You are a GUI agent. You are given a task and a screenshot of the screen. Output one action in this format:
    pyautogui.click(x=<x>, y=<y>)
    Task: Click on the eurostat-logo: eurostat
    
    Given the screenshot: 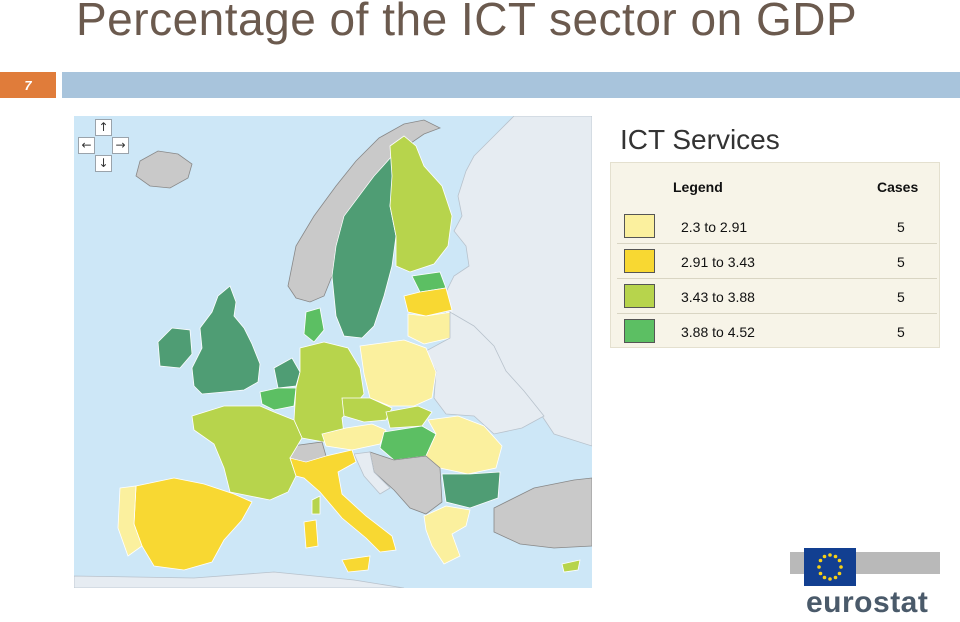 What is the action you would take?
    pyautogui.click(x=866, y=585)
    